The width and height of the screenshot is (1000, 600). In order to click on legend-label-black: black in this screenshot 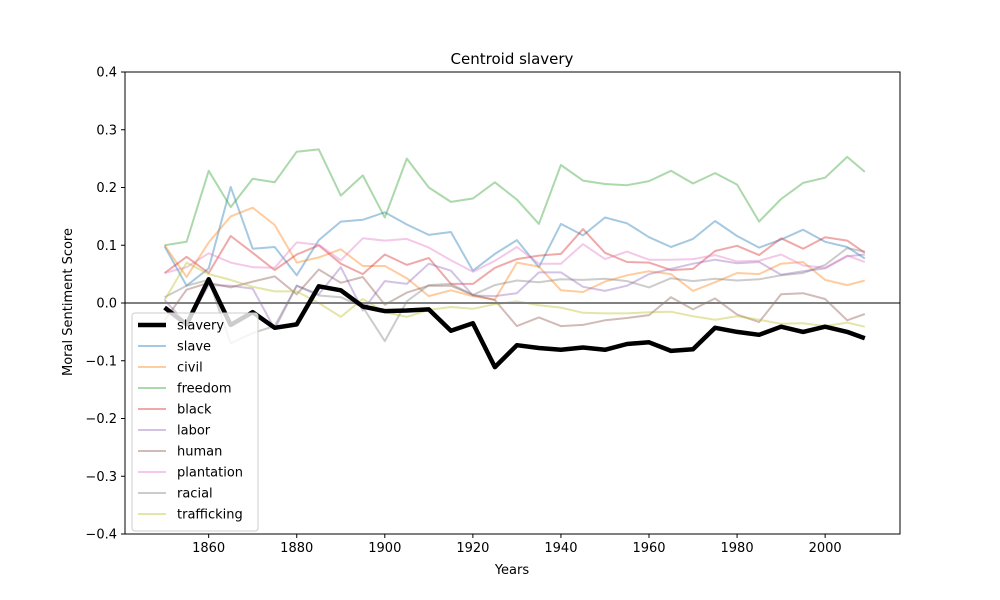, I will do `click(194, 410)`.